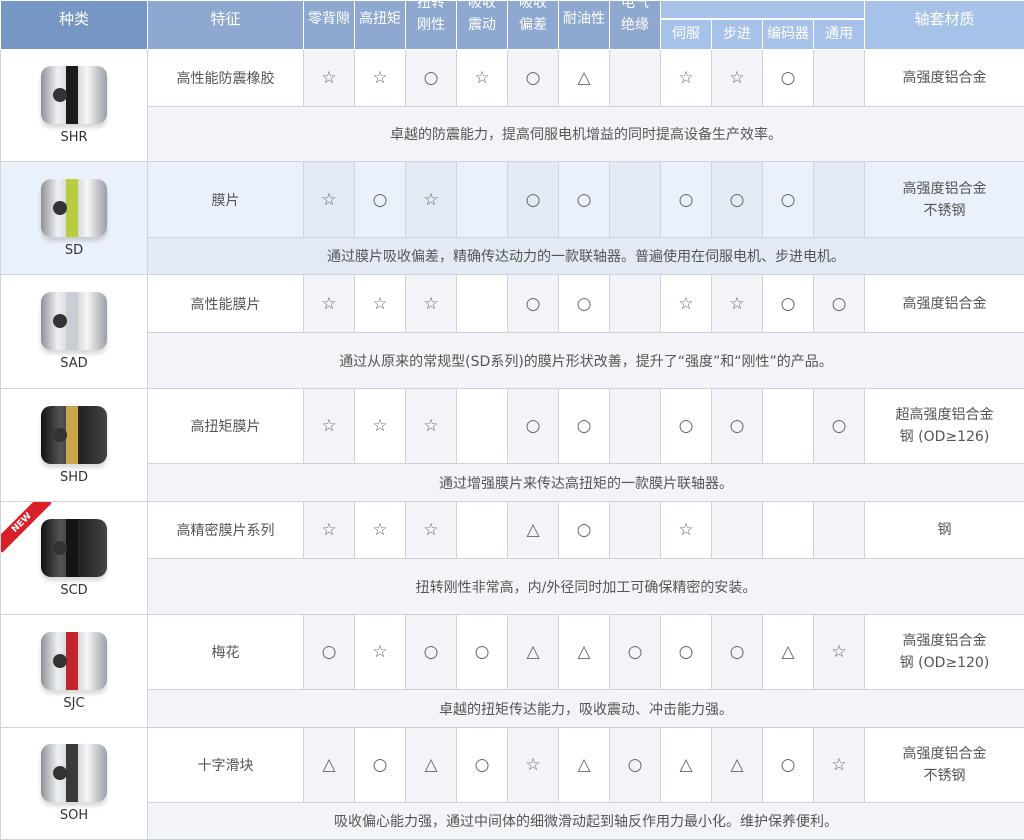  I want to click on product-row: SOH 十字滑块 △ ○ △ ○ ☆ △ ○ △ △ ○ ☆ 高强度铝合金 不锈钢, so click(512, 783).